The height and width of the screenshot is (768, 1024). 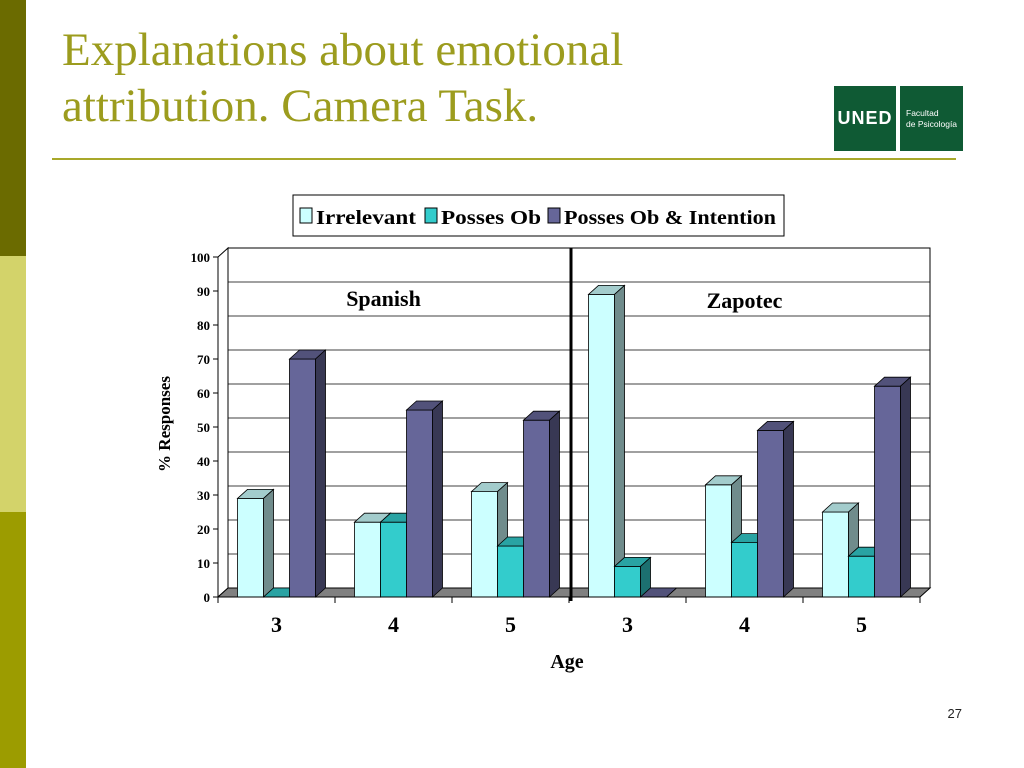 What do you see at coordinates (922, 113) in the screenshot?
I see `logo-line-1: Facultad` at bounding box center [922, 113].